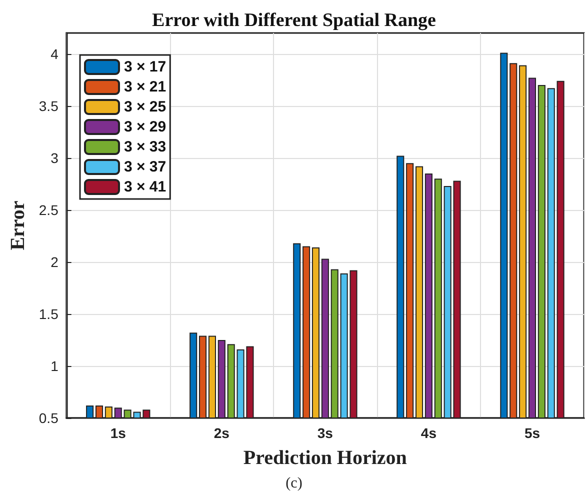 The width and height of the screenshot is (588, 493). Describe the element at coordinates (325, 458) in the screenshot. I see `x-axis-title: Prediction Horizon` at that location.